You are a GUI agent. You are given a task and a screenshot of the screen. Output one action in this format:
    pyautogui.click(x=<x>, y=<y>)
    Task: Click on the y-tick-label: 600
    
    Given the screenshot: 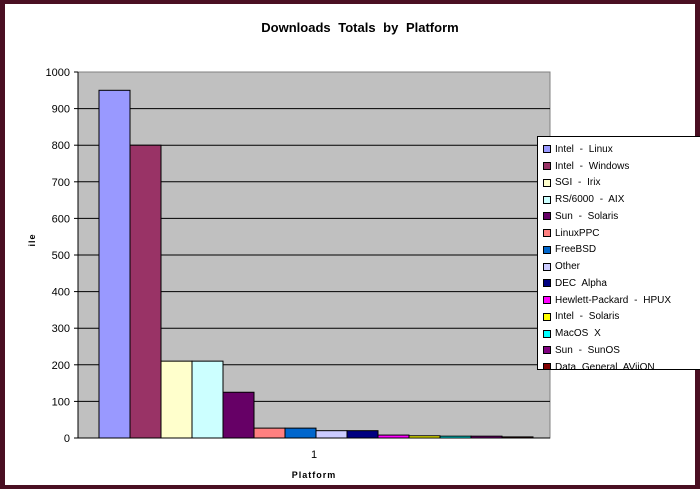 What is the action you would take?
    pyautogui.click(x=61, y=219)
    